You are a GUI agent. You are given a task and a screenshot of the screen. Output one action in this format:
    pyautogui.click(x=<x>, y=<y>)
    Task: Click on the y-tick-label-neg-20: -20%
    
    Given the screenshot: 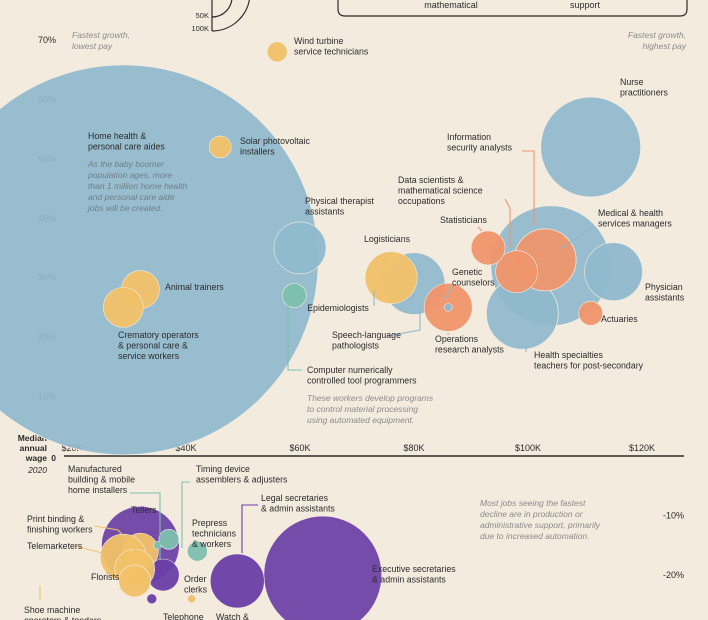 What is the action you would take?
    pyautogui.click(x=673, y=575)
    